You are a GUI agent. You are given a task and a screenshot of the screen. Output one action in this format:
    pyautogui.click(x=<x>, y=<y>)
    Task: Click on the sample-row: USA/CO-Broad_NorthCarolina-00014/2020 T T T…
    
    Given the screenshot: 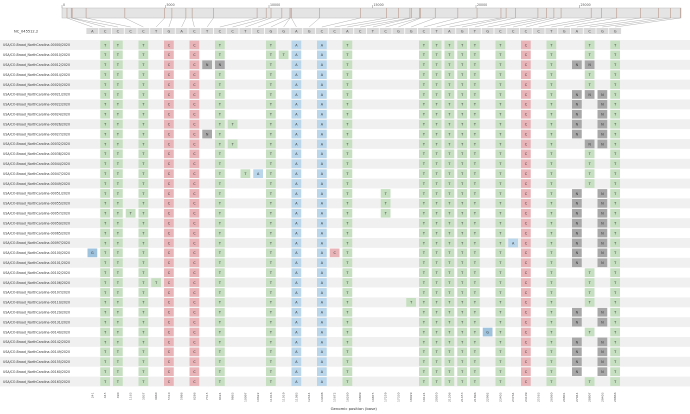 What is the action you would take?
    pyautogui.click(x=311, y=74)
    